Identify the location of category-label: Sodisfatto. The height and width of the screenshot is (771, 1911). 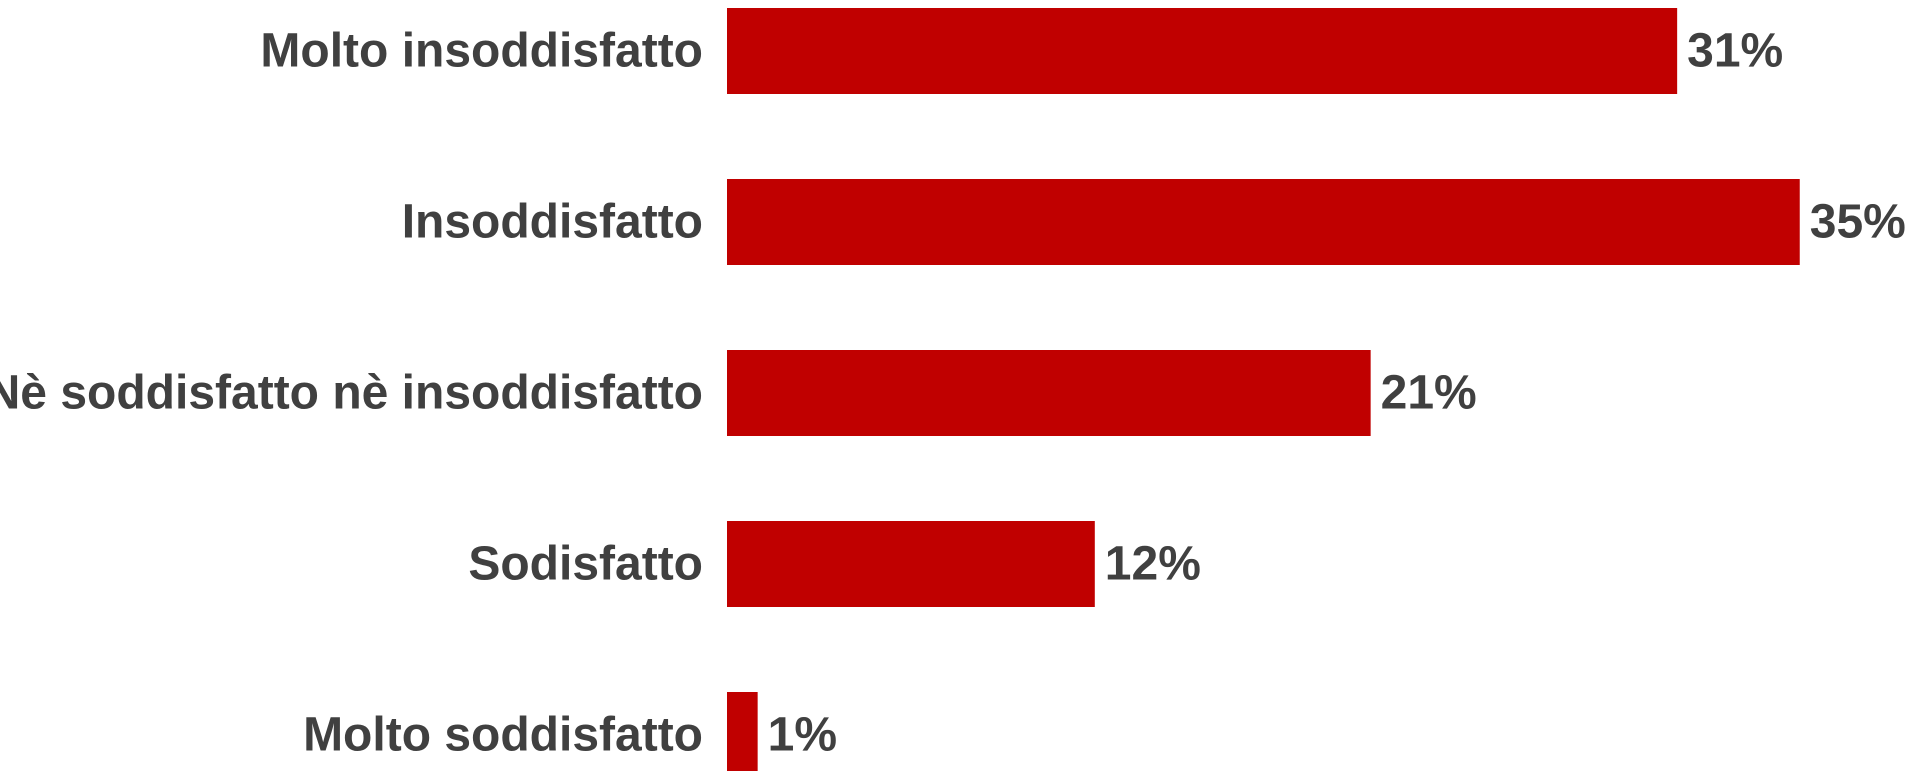
(585, 564).